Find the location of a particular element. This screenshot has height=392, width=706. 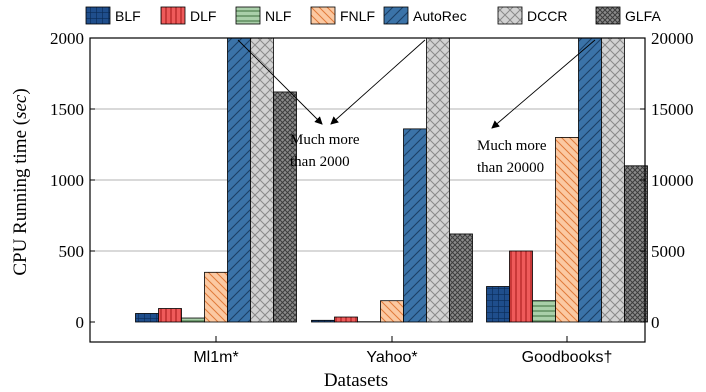

legend-swatch-autorec is located at coordinates (396, 15).